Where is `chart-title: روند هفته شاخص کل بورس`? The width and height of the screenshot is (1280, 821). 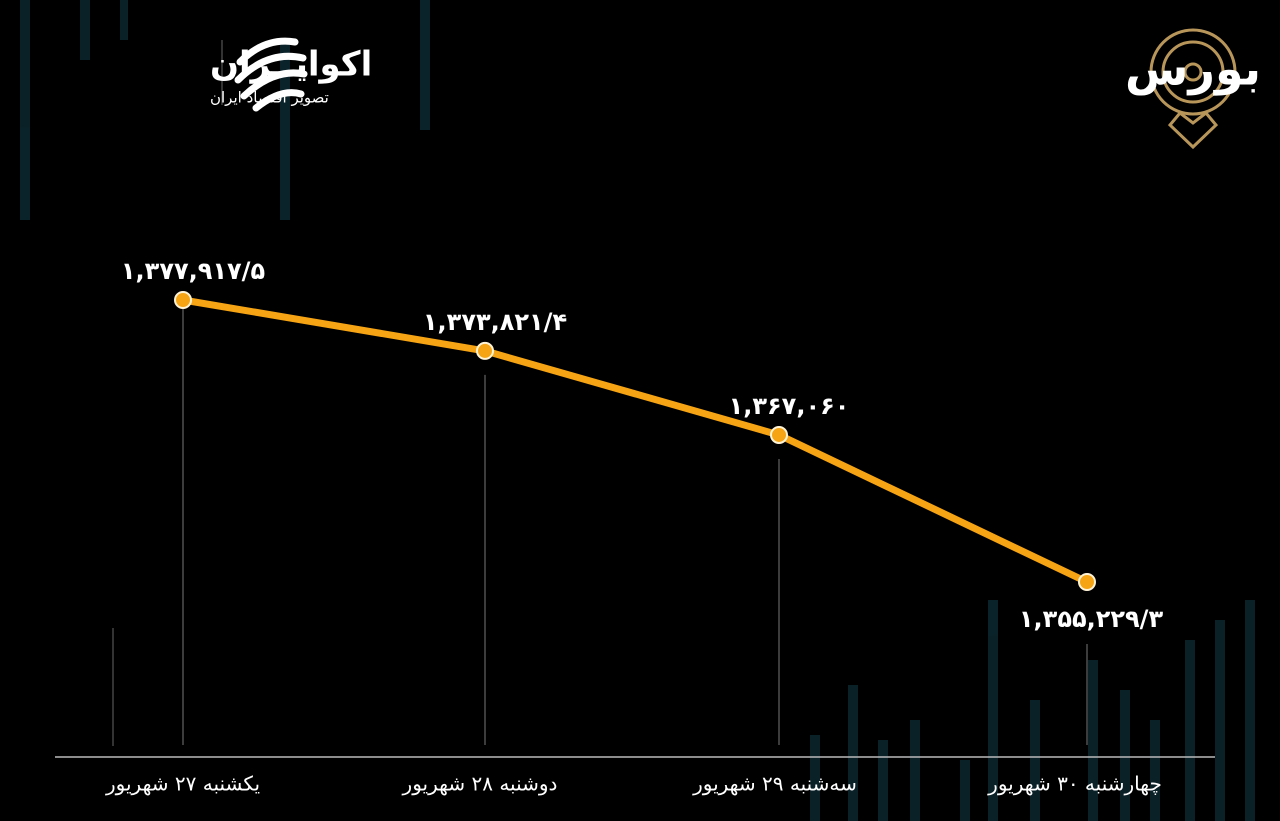 chart-title: روند هفته شاخص کل بورس is located at coordinates (1202, 69).